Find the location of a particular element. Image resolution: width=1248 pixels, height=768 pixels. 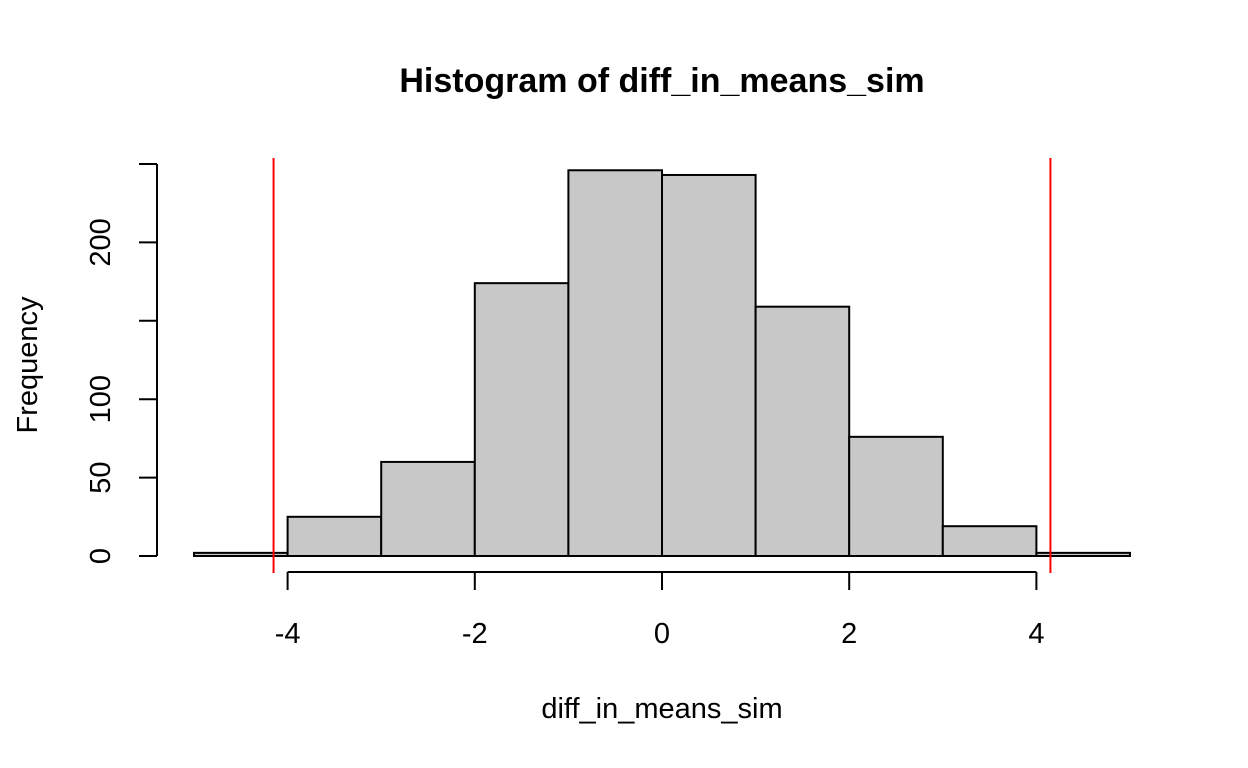

y-tick-label: 100 is located at coordinates (101, 399).